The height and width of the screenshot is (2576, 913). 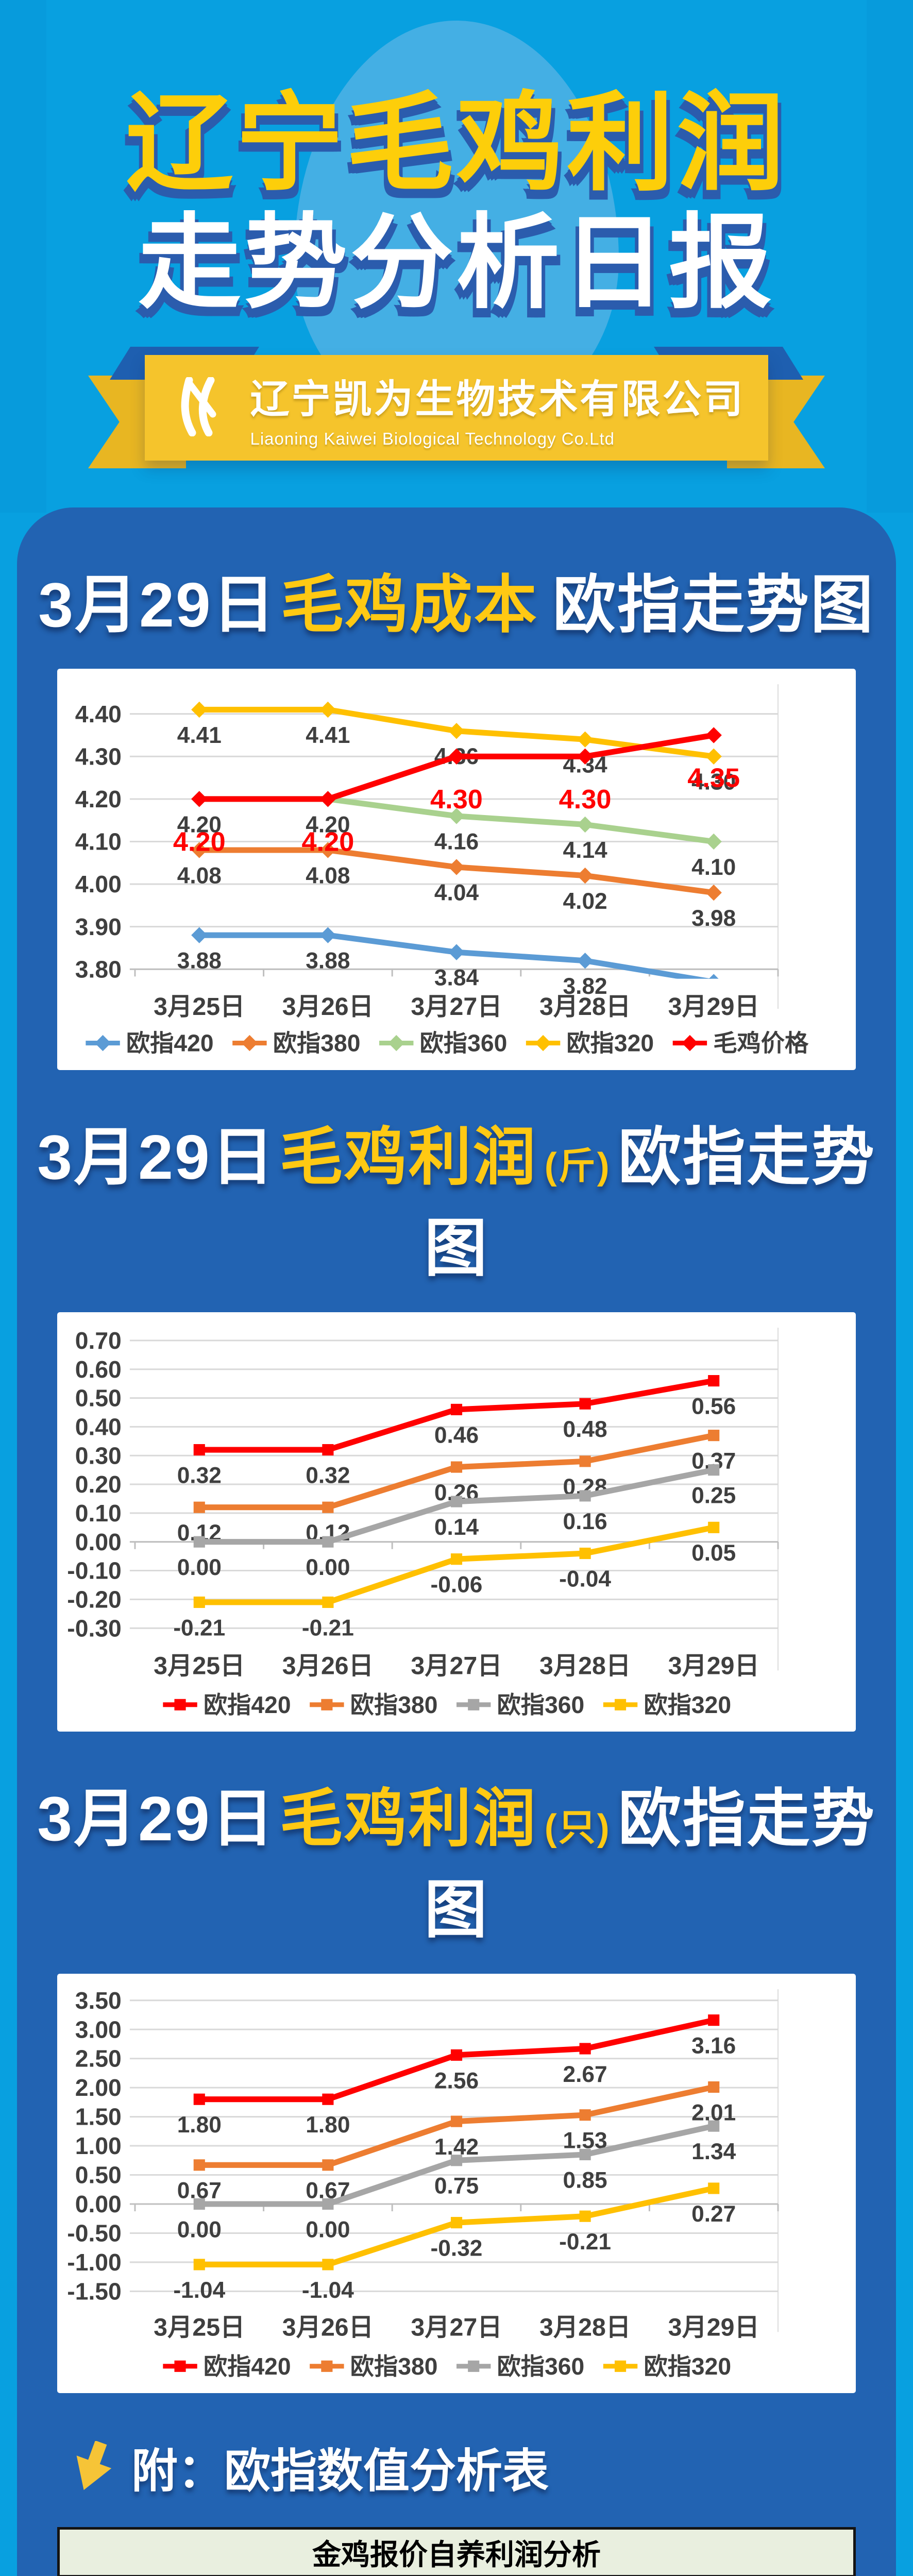 I want to click on chart1-title: 3月29日毛鸡成本 欧指走势图, so click(x=457, y=600).